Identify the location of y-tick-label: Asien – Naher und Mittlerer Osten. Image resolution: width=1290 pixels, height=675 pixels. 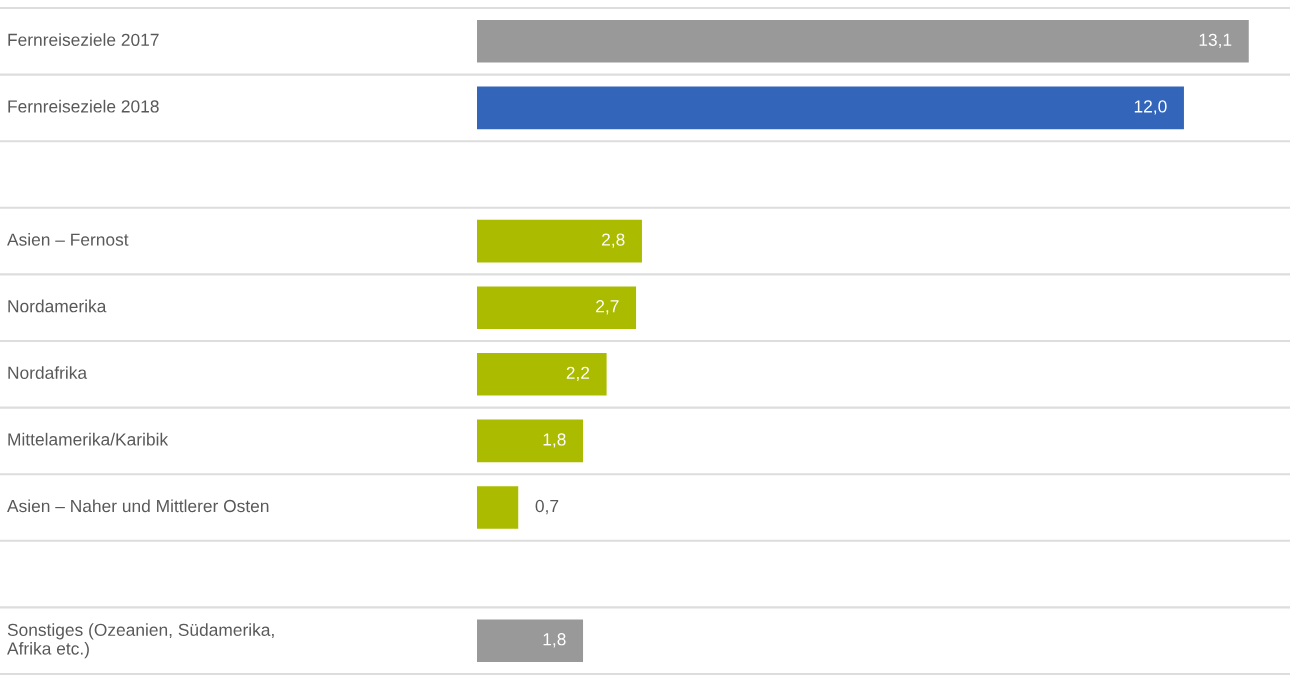
(138, 506).